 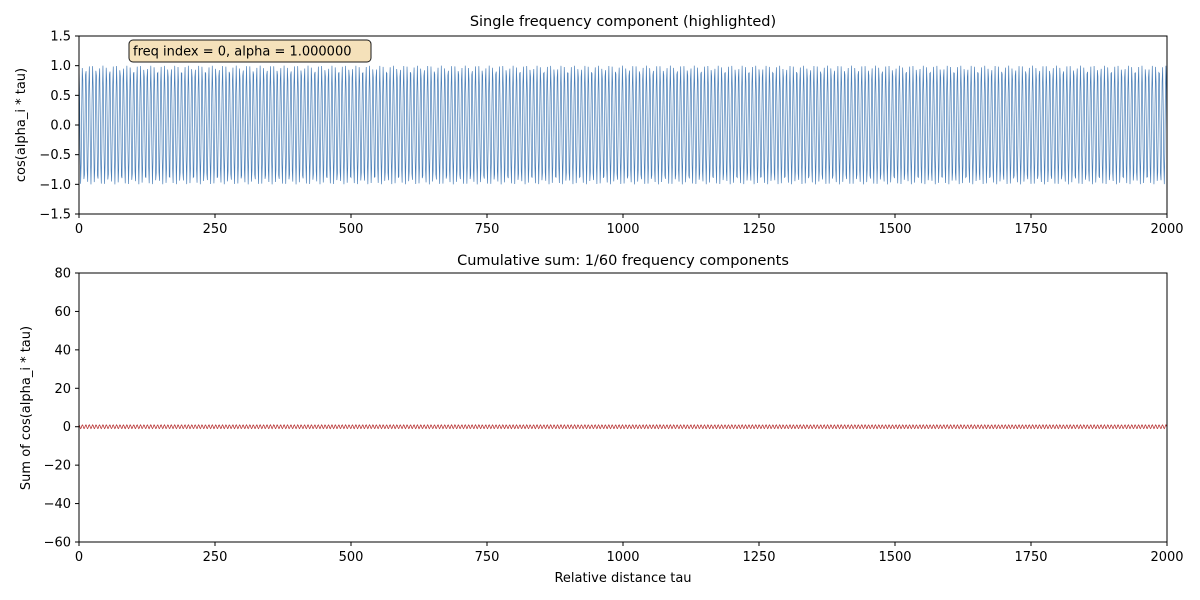 I want to click on y-tick-label: 0, so click(x=67, y=427).